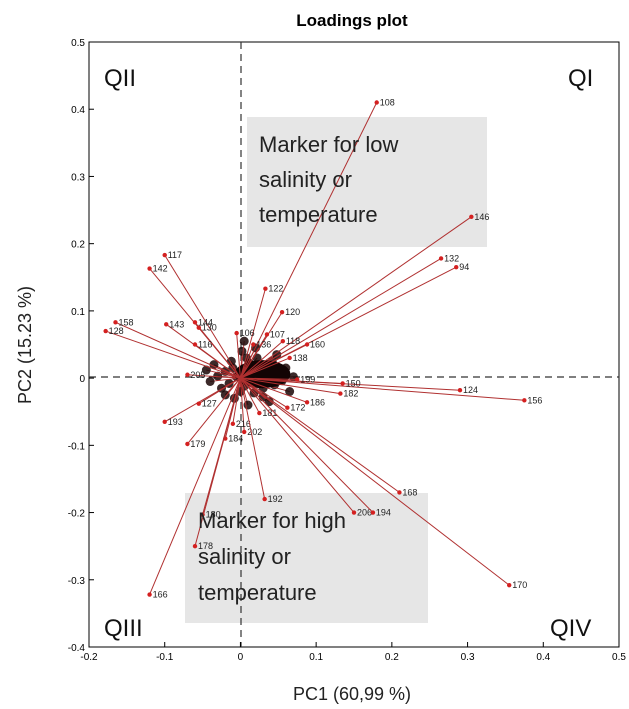 Image resolution: width=629 pixels, height=709 pixels. I want to click on quadrant-label-q1: QI, so click(580, 78).